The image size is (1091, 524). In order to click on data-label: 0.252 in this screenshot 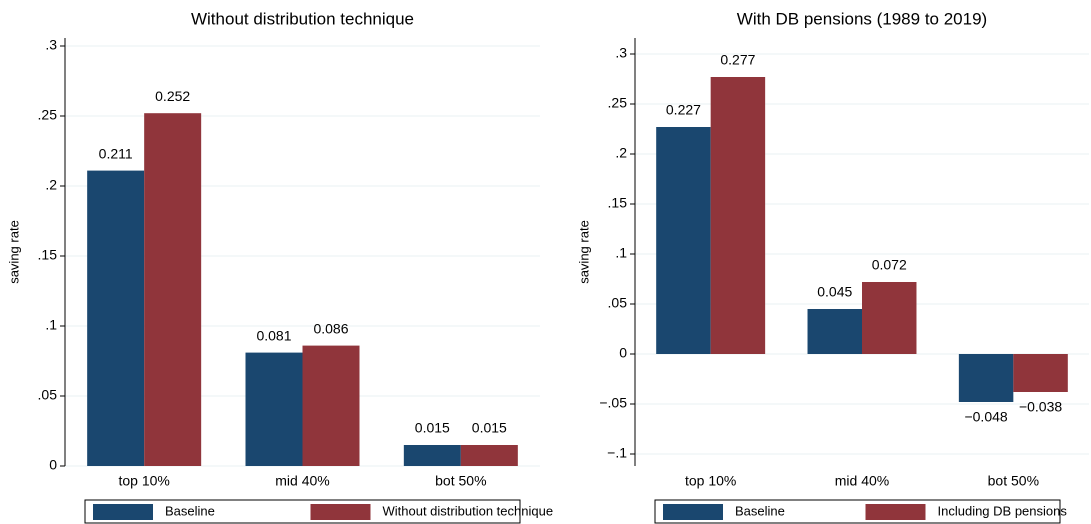, I will do `click(172, 96)`.